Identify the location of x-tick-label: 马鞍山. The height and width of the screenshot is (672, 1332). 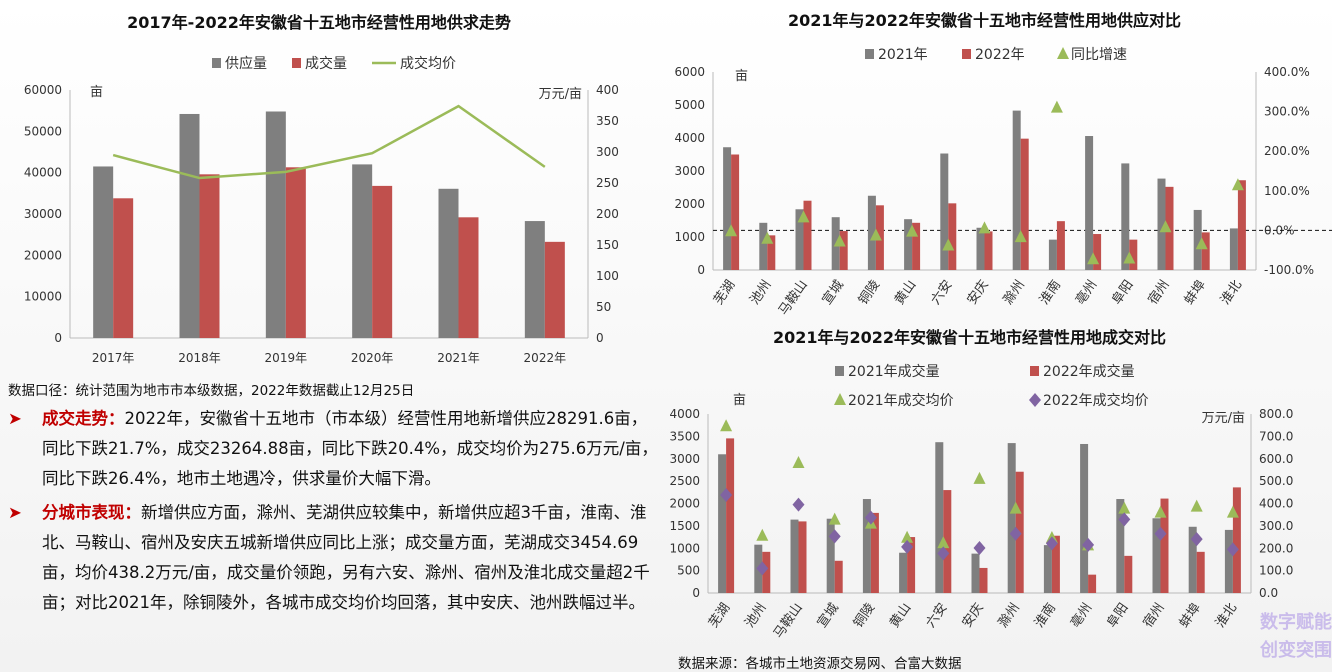
(787, 620).